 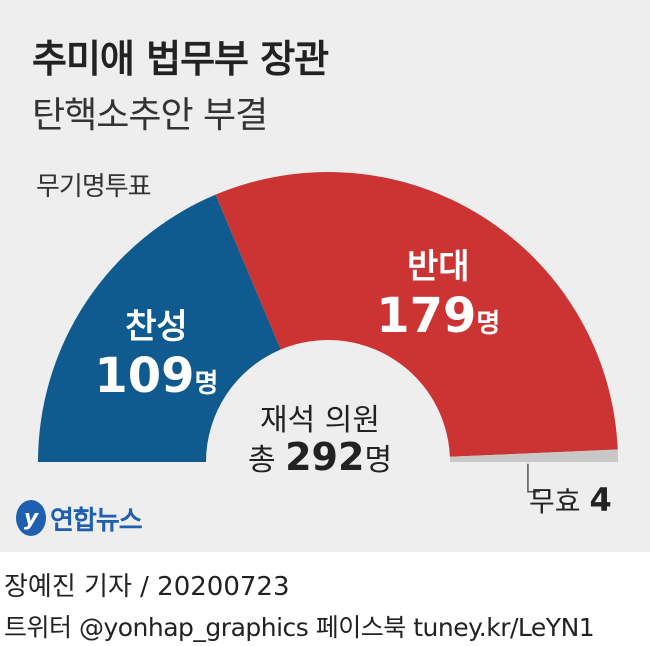 What do you see at coordinates (299, 627) in the screenshot?
I see `social-links: 트위터 @yonhap_graphics 페이스북 tuney.kr/LeYN1` at bounding box center [299, 627].